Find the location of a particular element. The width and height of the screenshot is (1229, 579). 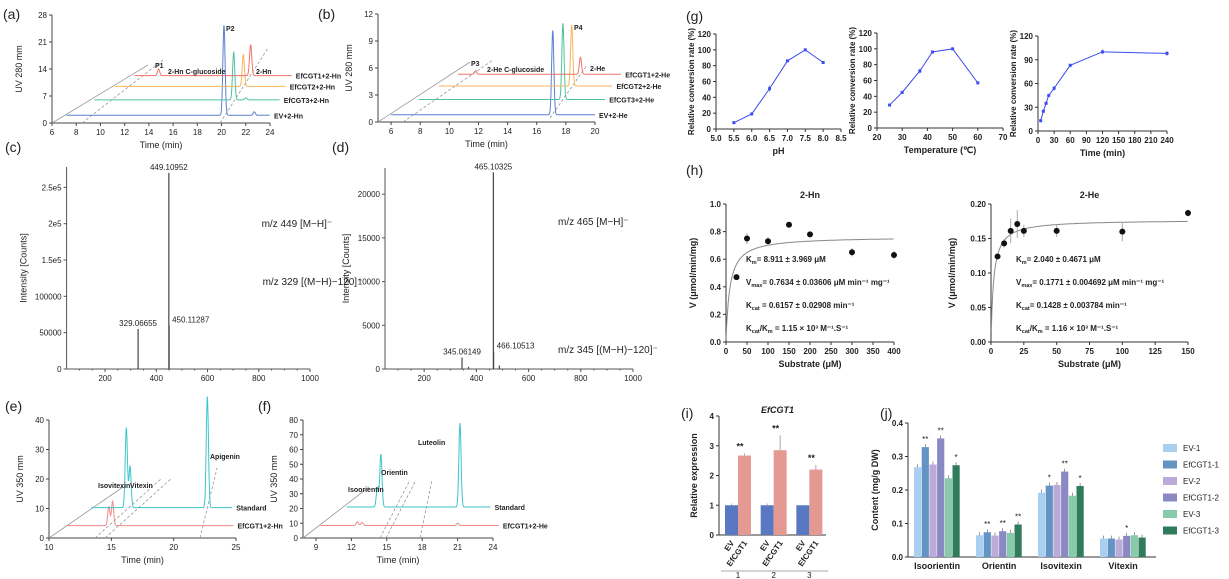

y-axis-label: V (μmol/min/mg) is located at coordinates (952, 273).